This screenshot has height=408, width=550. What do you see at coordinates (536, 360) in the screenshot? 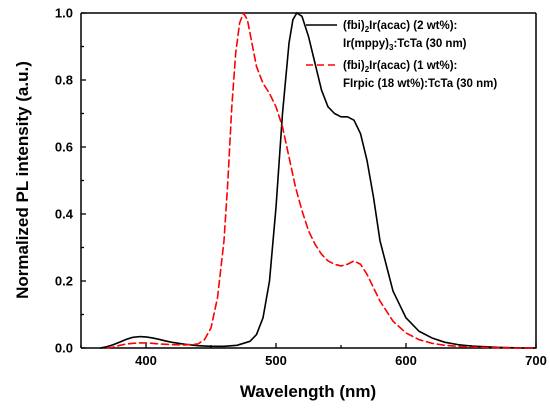
I see `x-tick-label: 700` at bounding box center [536, 360].